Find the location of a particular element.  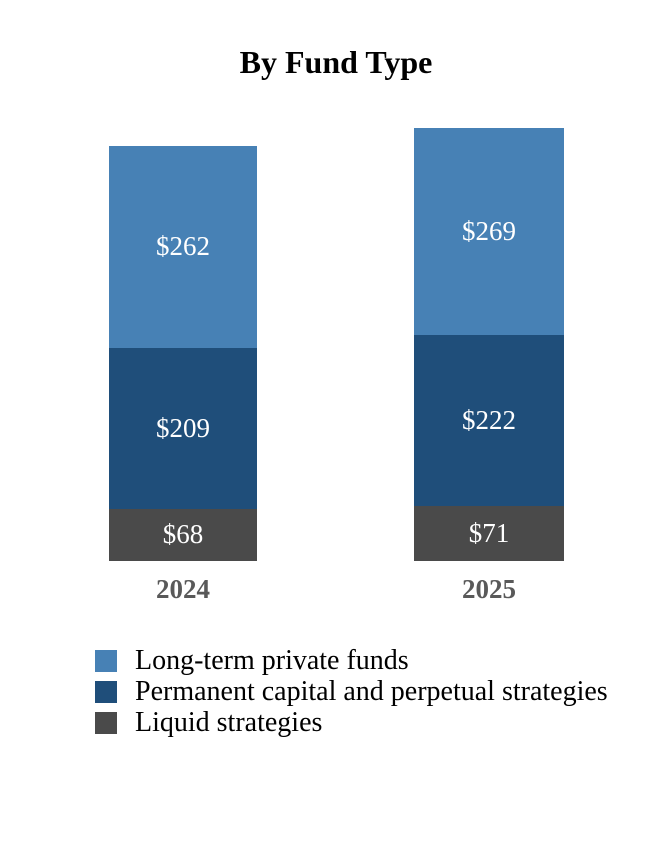

category-label-2025: 2025 is located at coordinates (489, 589).